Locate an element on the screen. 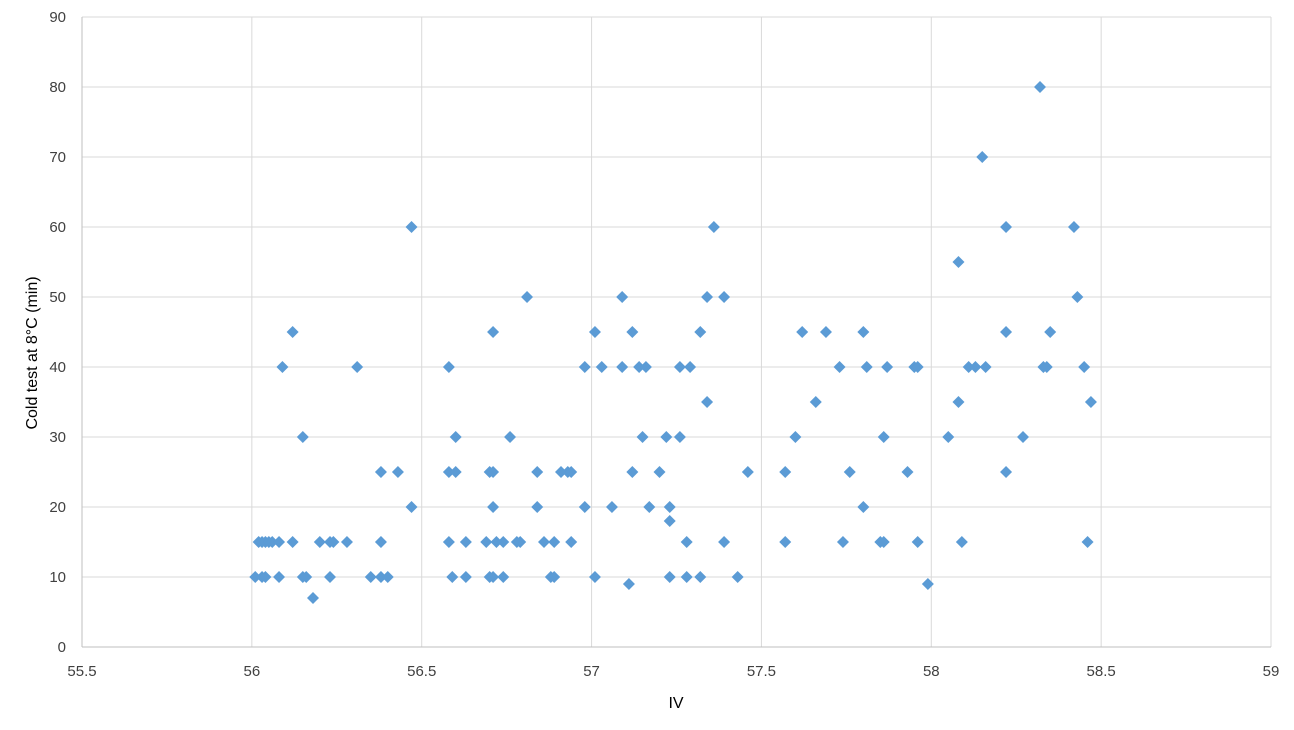  x-tick-label: 58 is located at coordinates (931, 671).